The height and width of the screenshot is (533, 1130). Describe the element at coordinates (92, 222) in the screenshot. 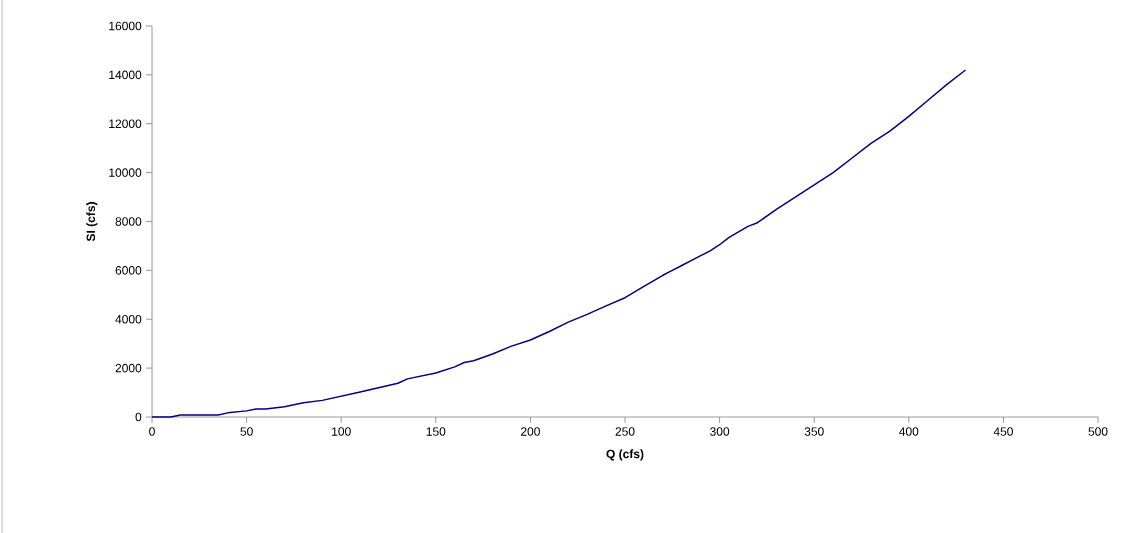

I see `y-axis-title: SI (cfs)` at that location.